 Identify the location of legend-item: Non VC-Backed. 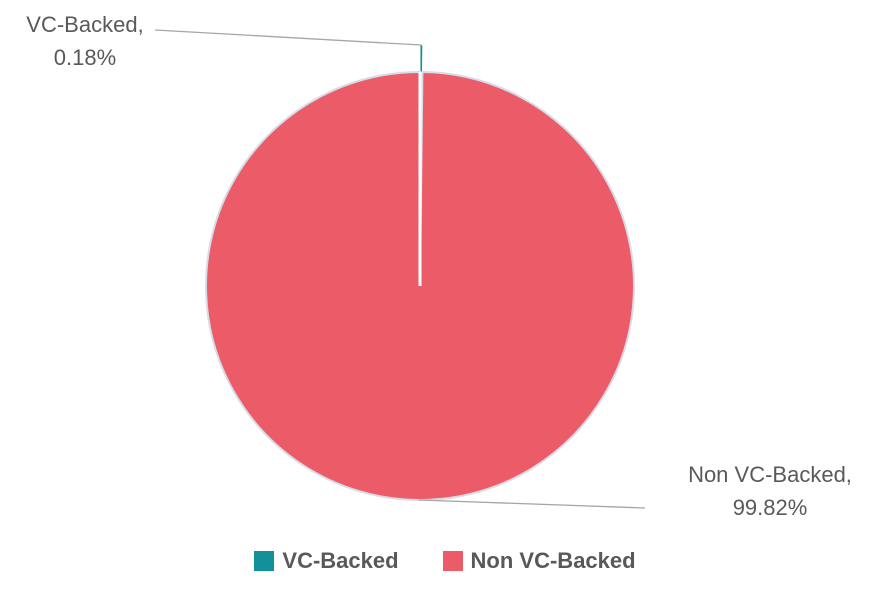
(539, 561).